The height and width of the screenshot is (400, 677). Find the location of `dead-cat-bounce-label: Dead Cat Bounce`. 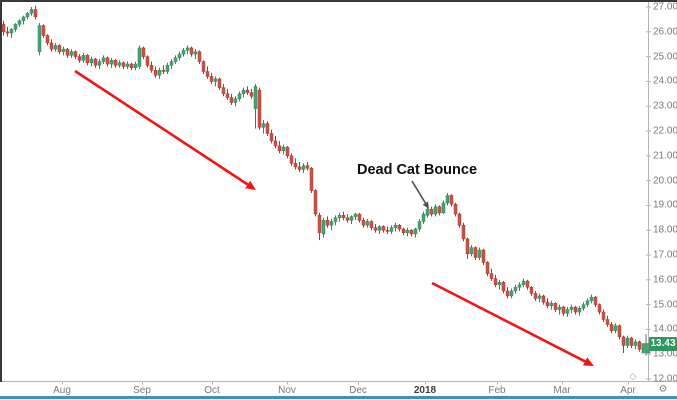

dead-cat-bounce-label: Dead Cat Bounce is located at coordinates (417, 170).